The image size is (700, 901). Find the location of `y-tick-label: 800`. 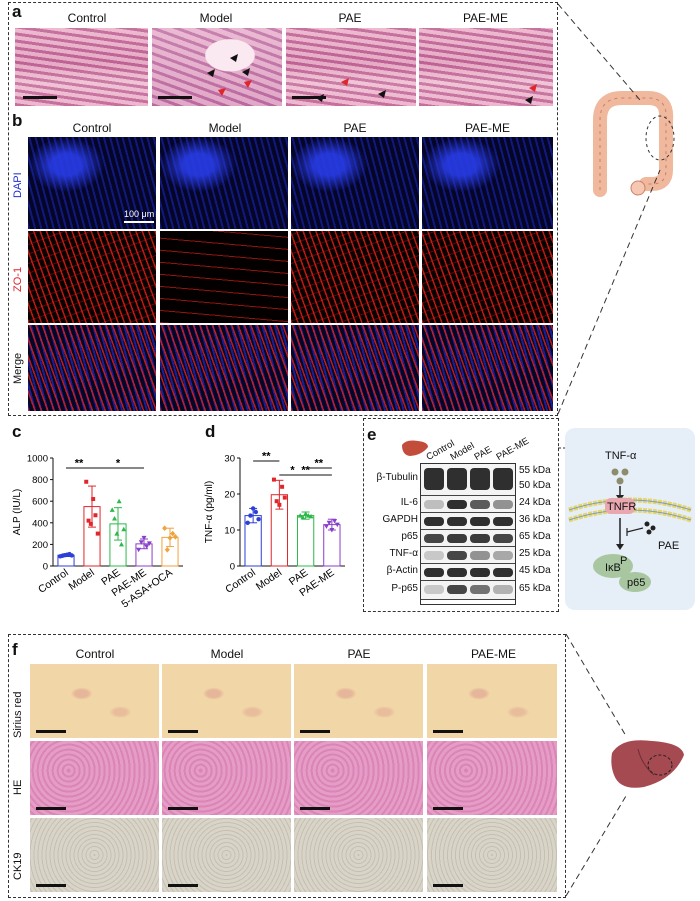

y-tick-label: 800 is located at coordinates (40, 480).